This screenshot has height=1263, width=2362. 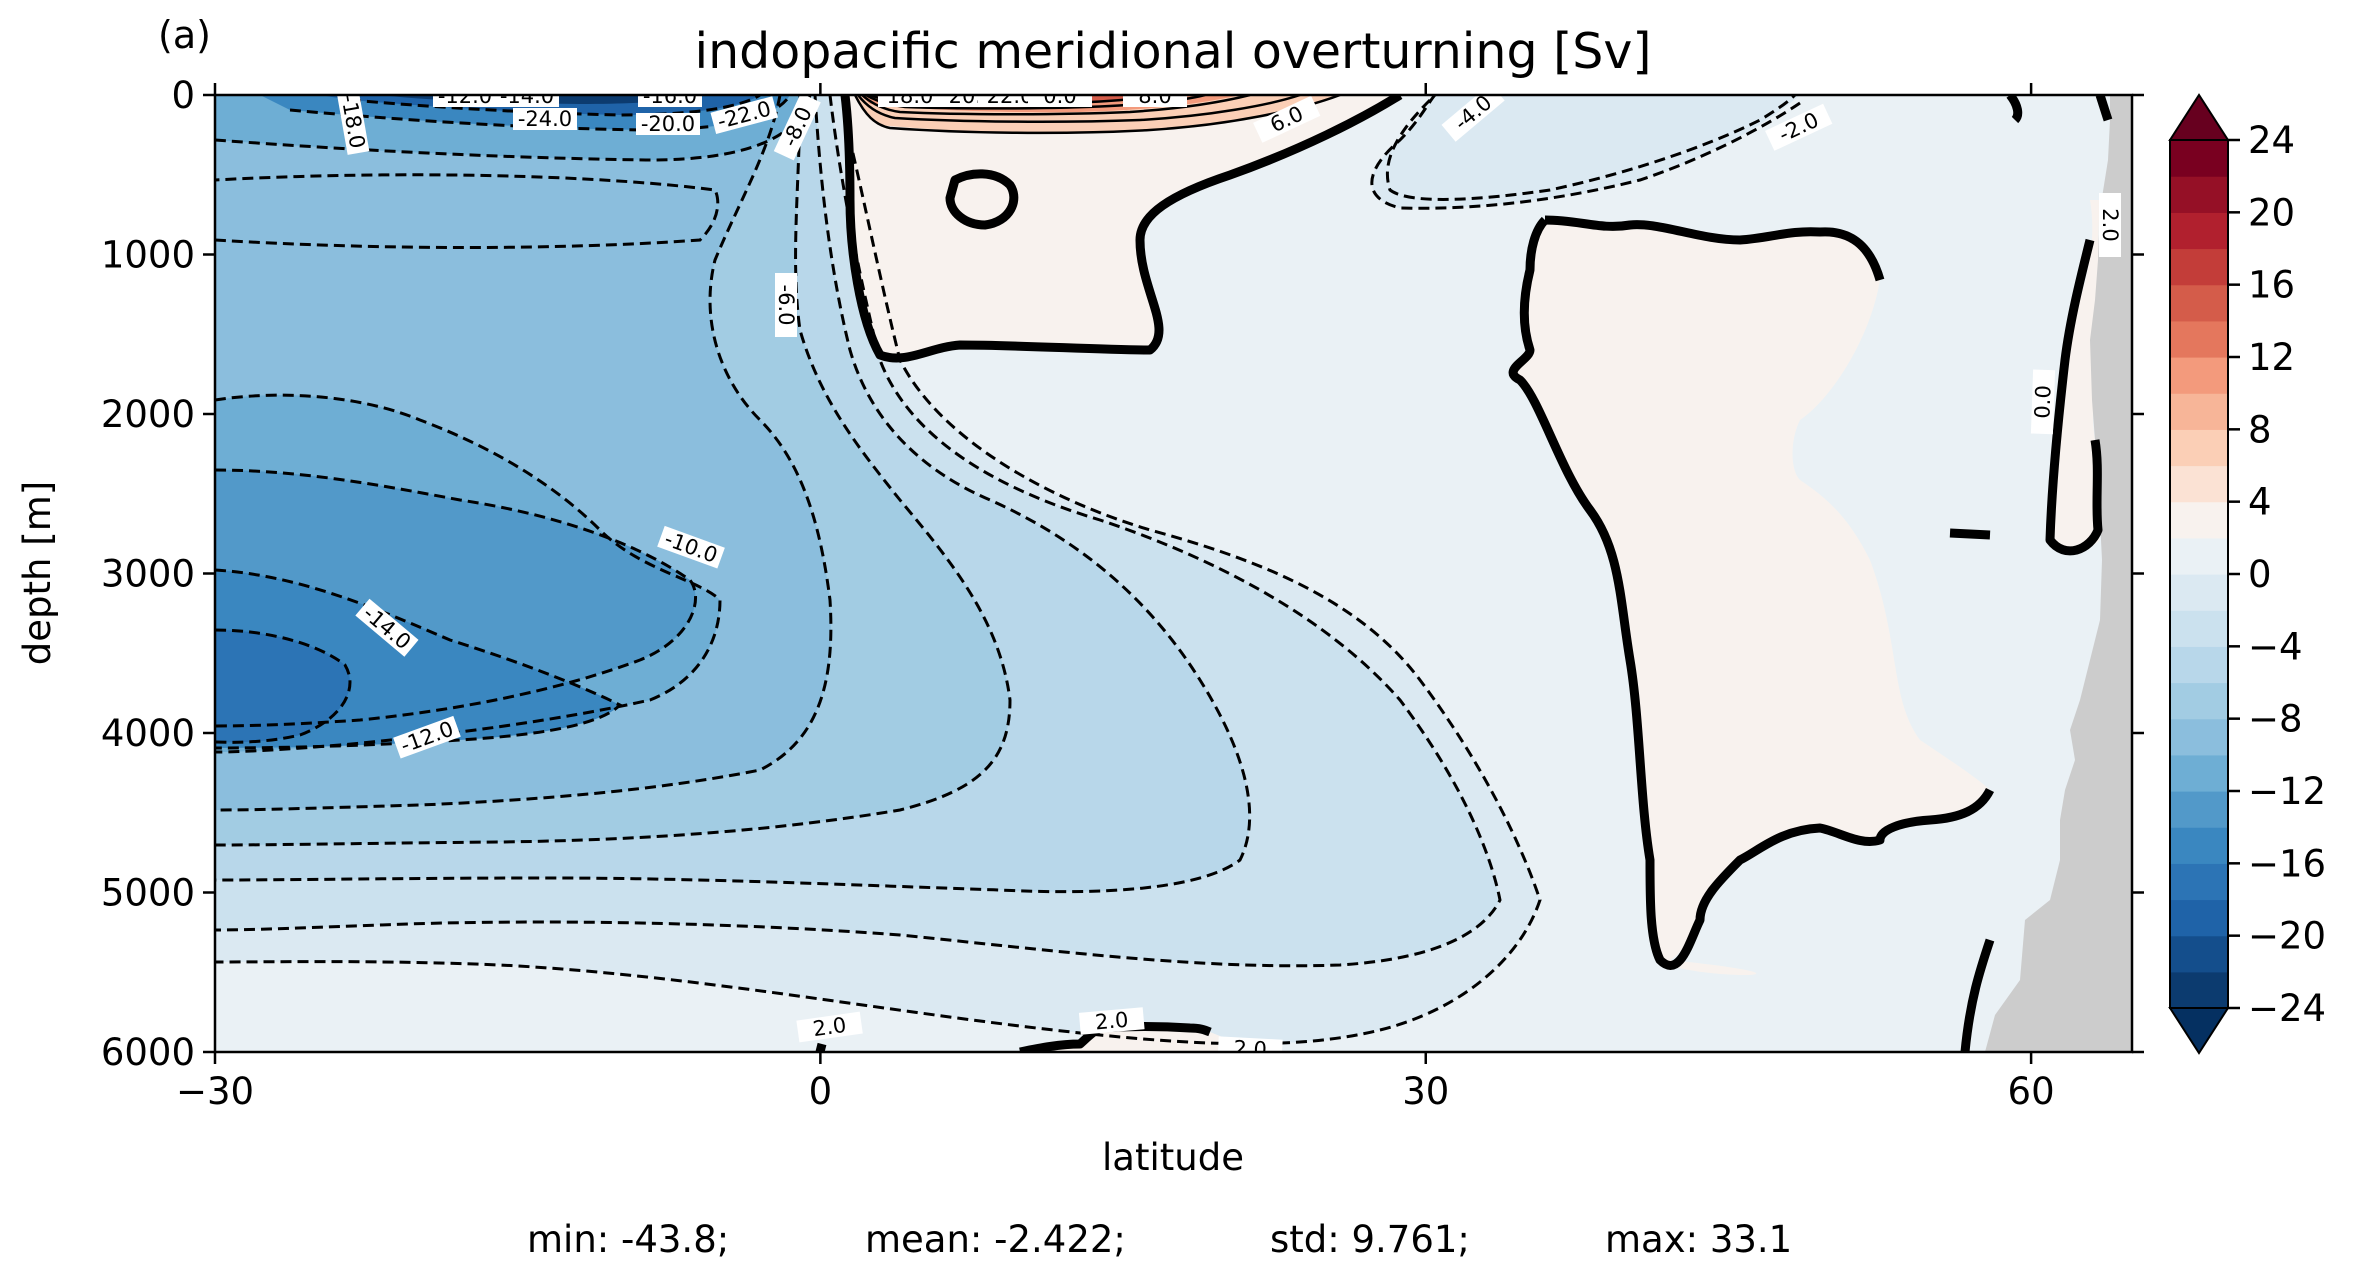 What do you see at coordinates (2275, 646) in the screenshot?
I see `colorbar-tick-label: −4` at bounding box center [2275, 646].